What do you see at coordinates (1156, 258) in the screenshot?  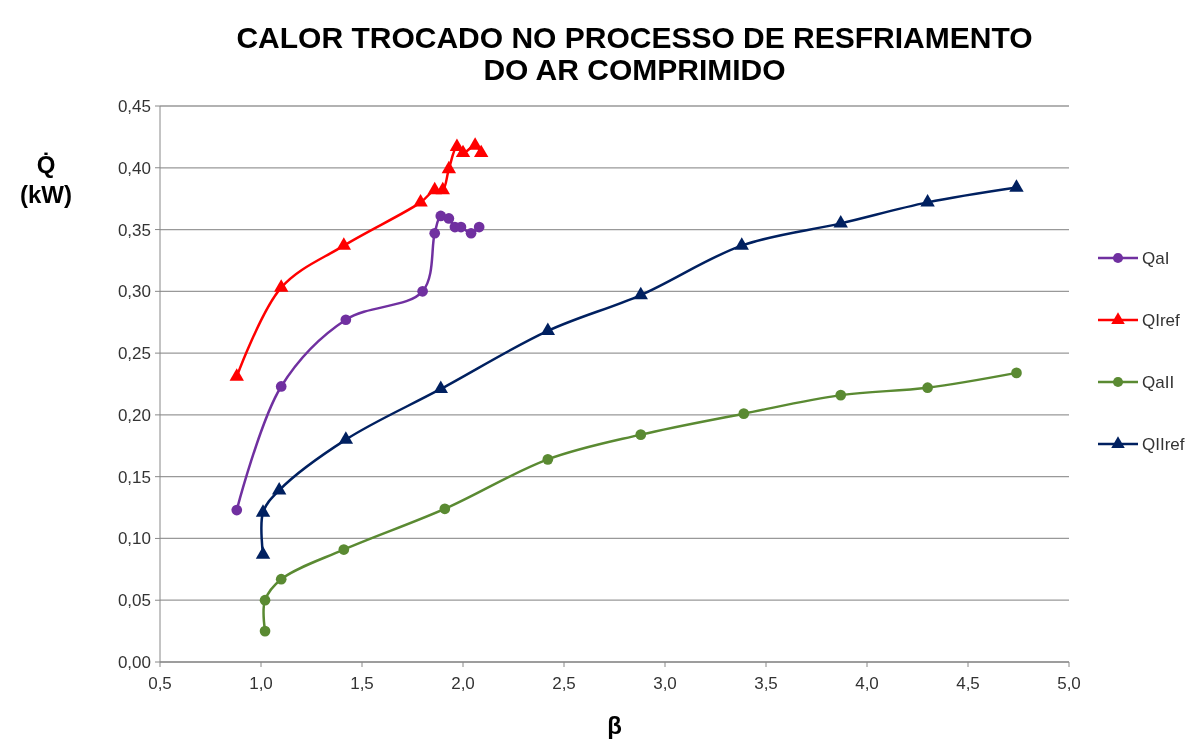 I see `legend-label: QaI` at bounding box center [1156, 258].